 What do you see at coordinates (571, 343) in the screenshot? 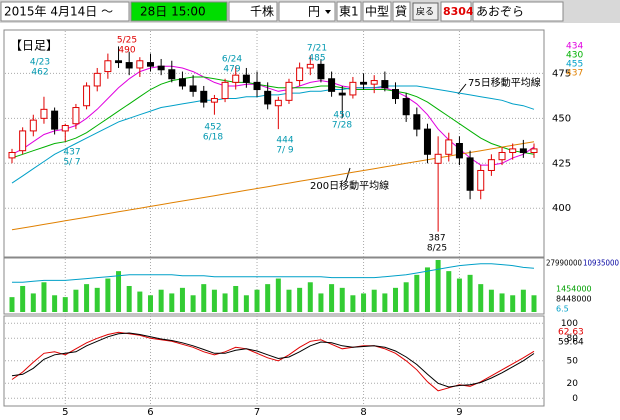
I see `legend-value: 59.64` at bounding box center [571, 343].